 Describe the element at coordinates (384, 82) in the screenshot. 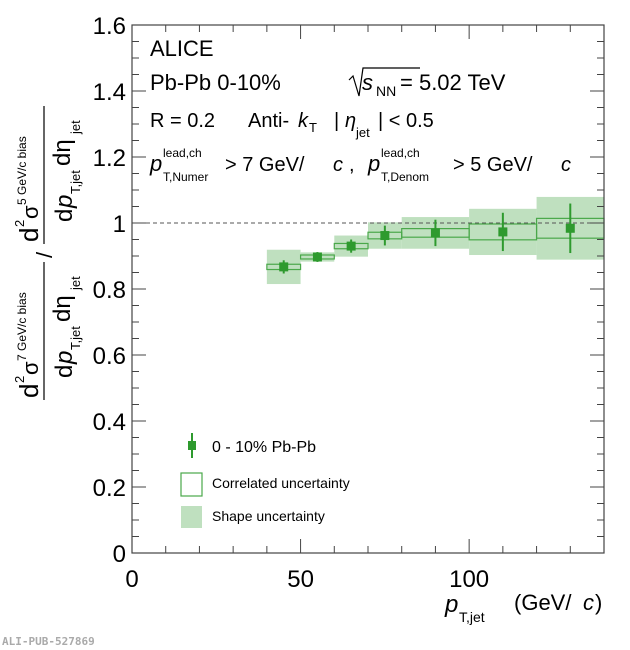

I see `sqrt-icon` at that location.